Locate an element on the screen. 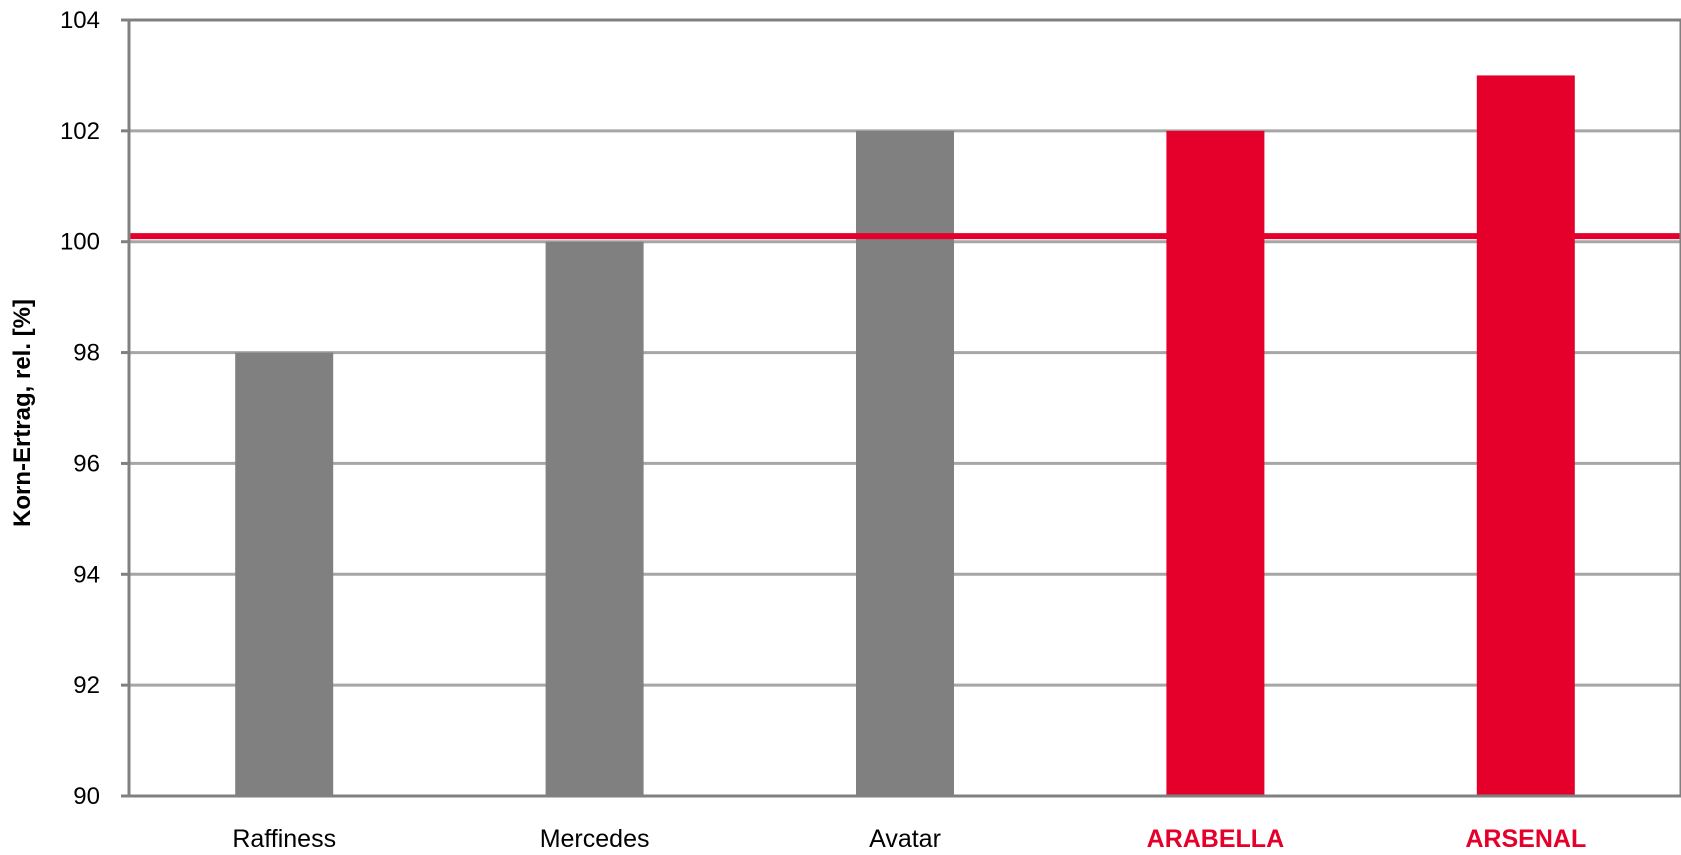 The image size is (1681, 855). x-tick-label: ARSENAL is located at coordinates (1525, 839).